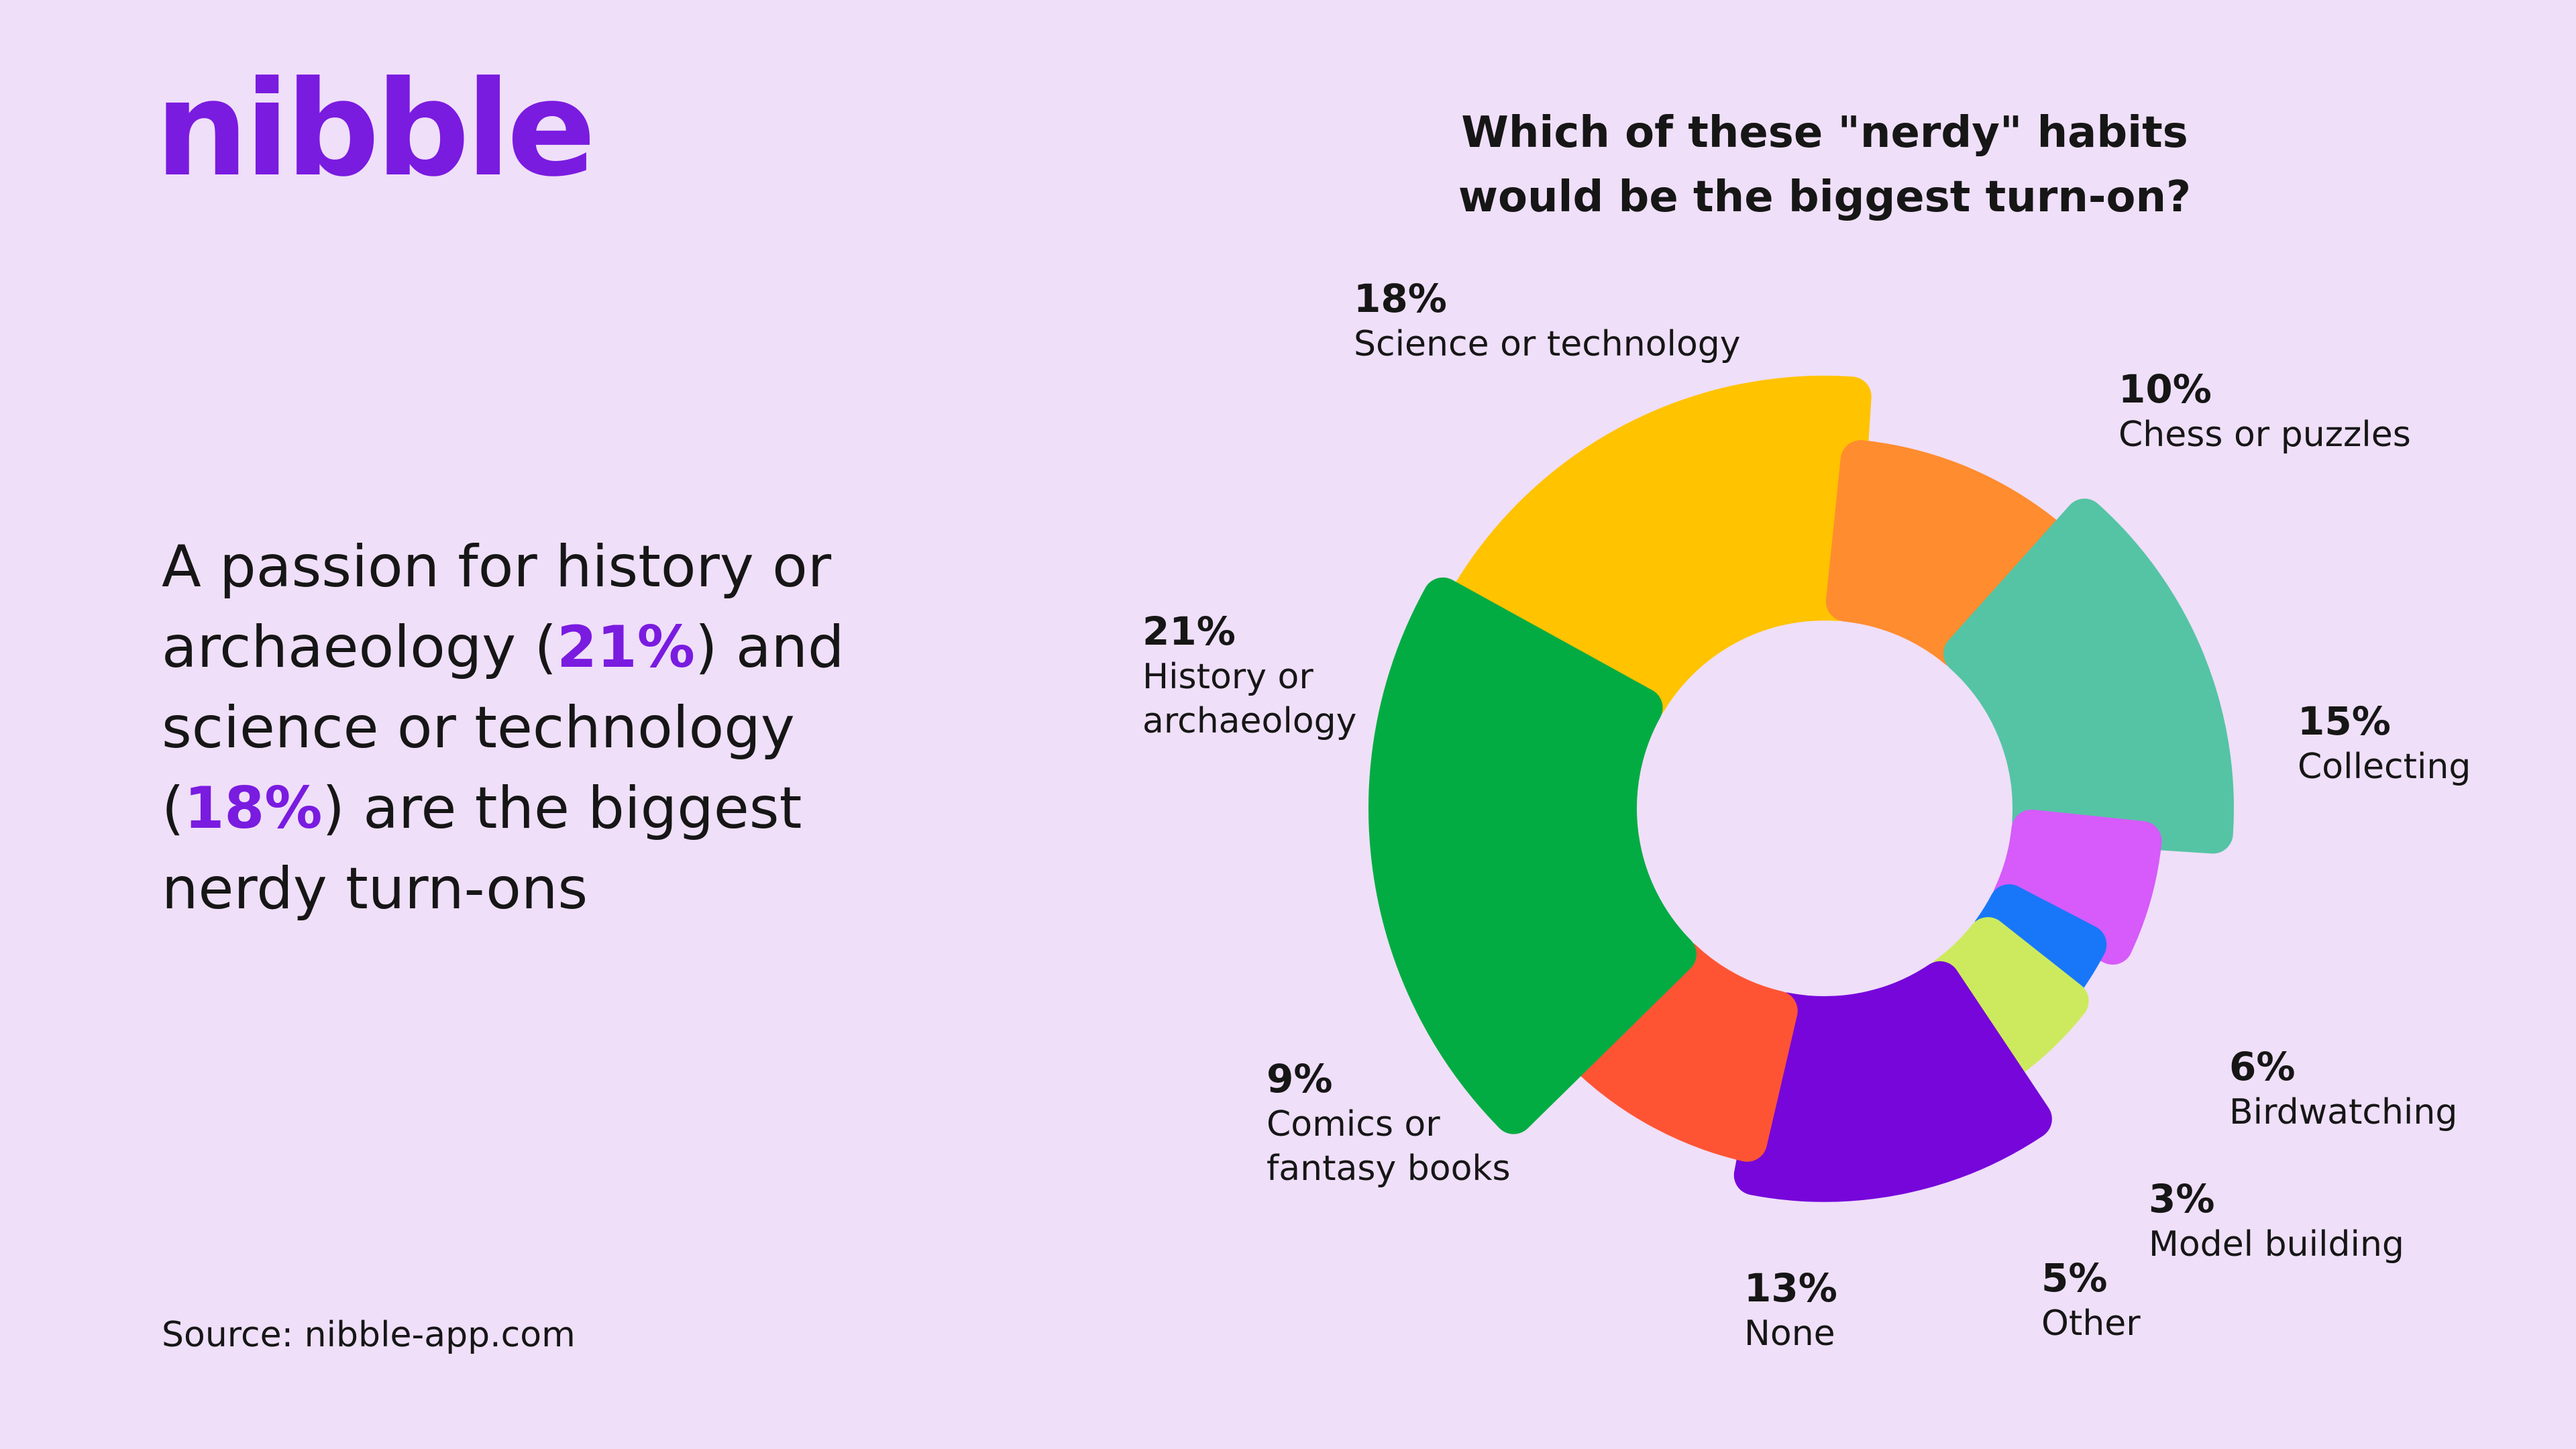 Image resolution: width=2576 pixels, height=1449 pixels. Describe the element at coordinates (2343, 1112) in the screenshot. I see `slice-category-label: Birdwatching` at that location.